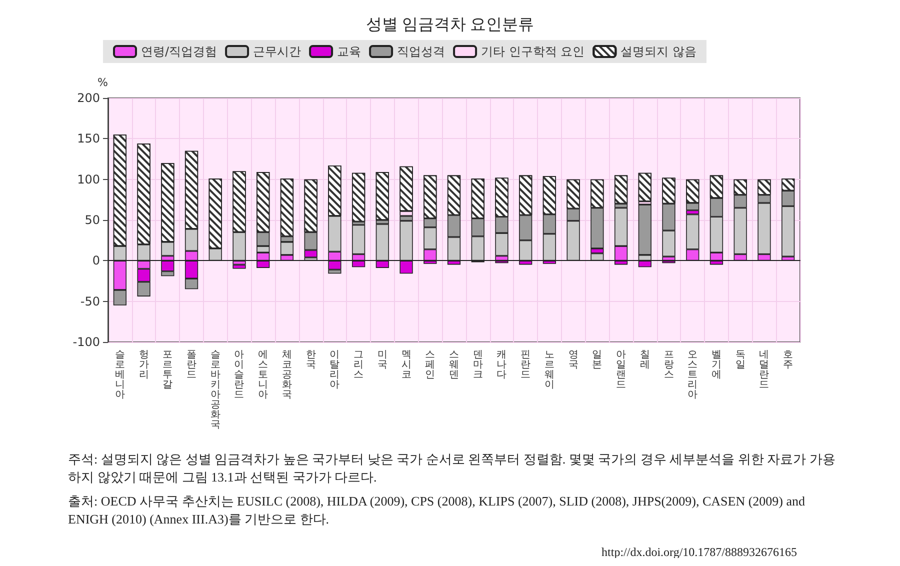  What do you see at coordinates (477, 365) in the screenshot?
I see `x-tick-label: 덴마크` at bounding box center [477, 365].